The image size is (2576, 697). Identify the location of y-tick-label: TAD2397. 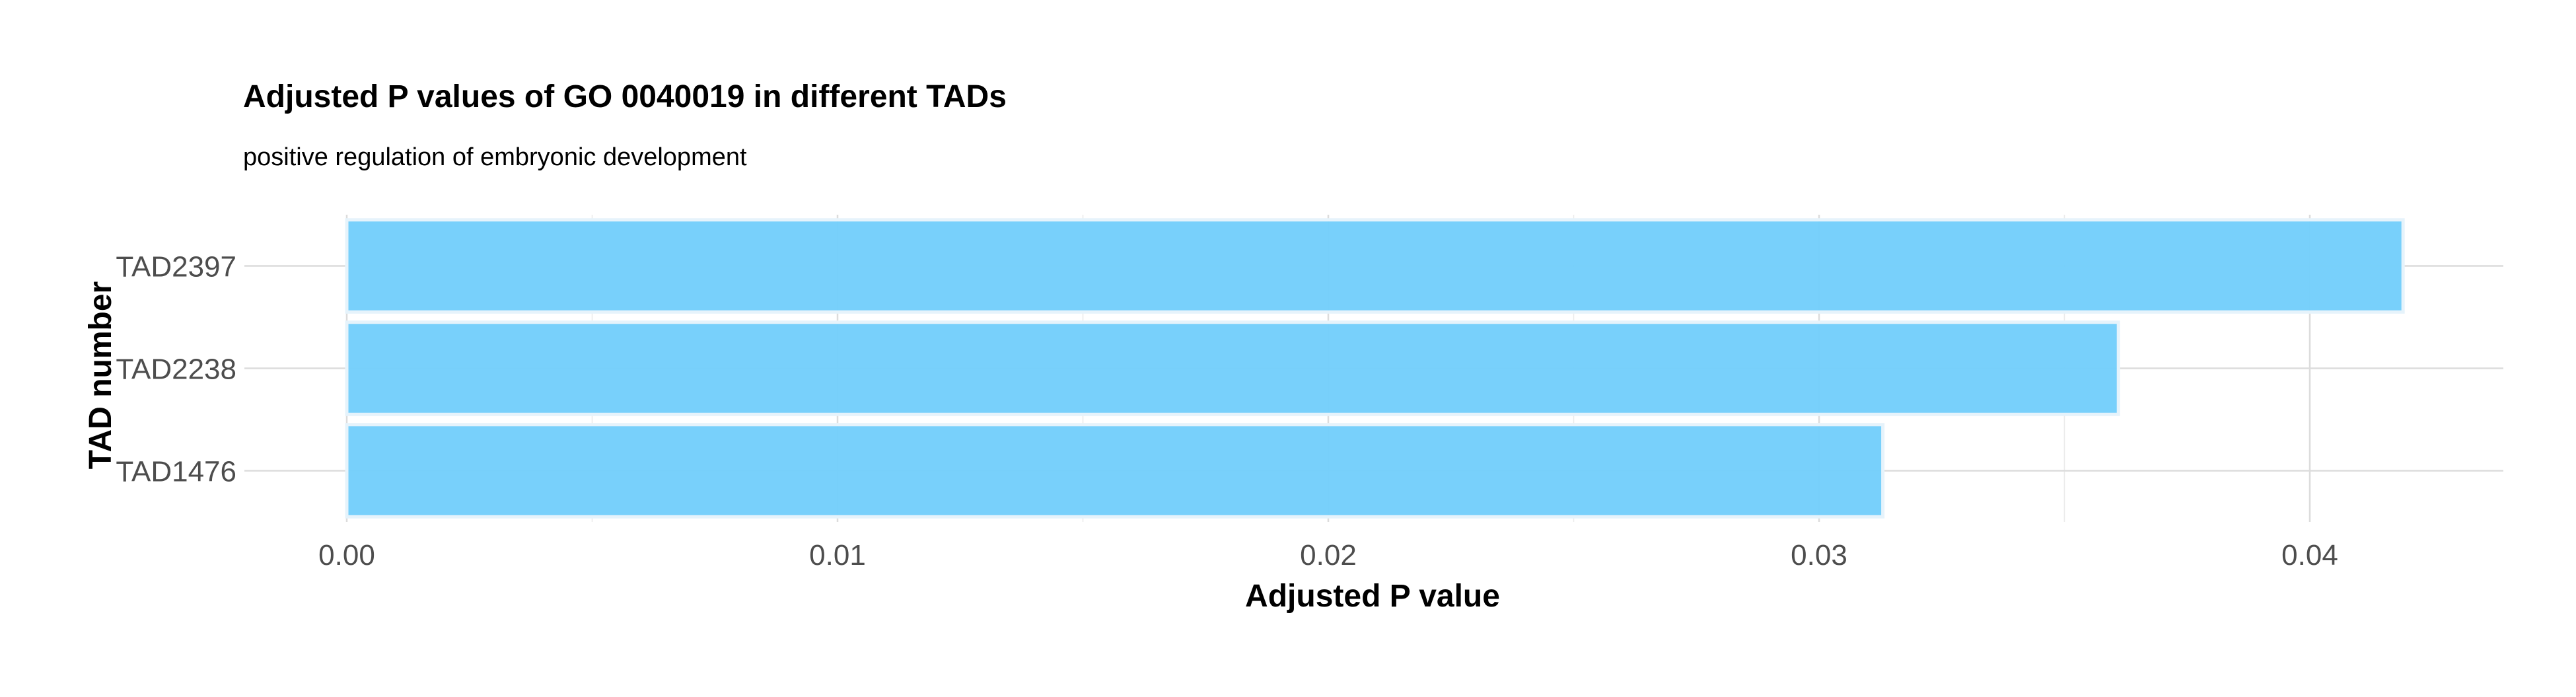
(176, 267).